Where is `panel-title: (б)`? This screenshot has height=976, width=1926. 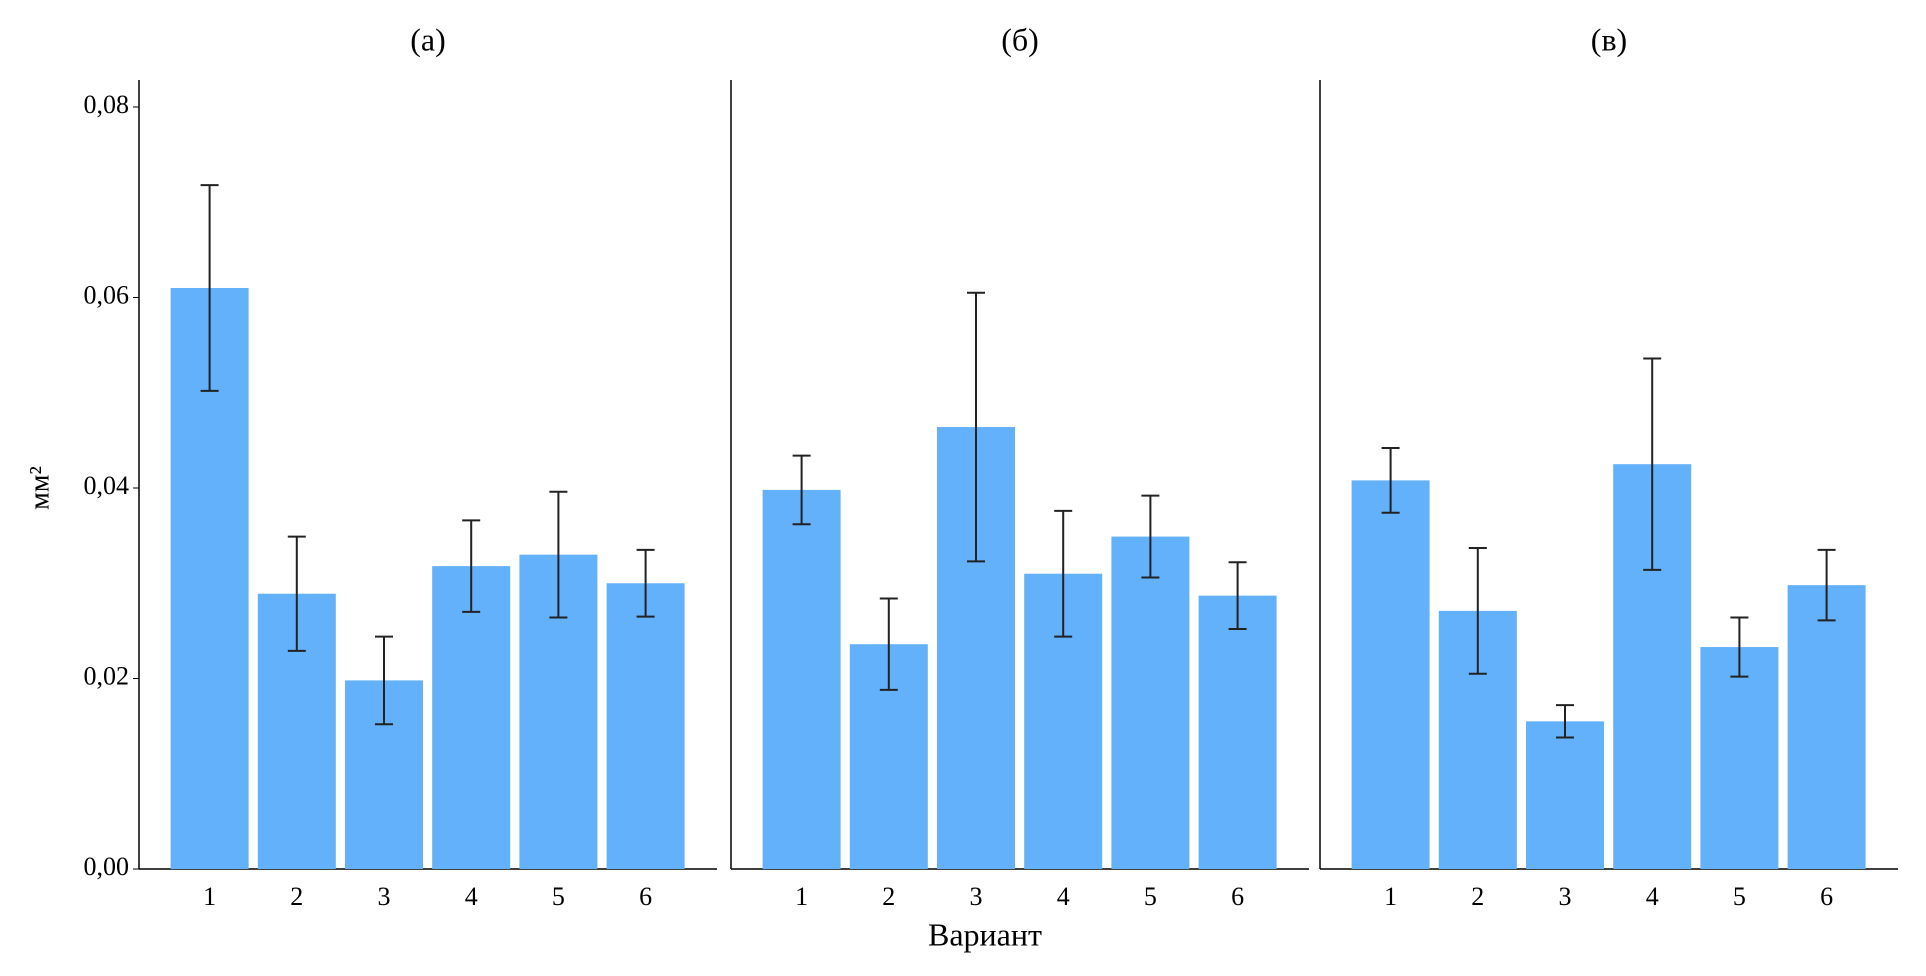
panel-title: (б) is located at coordinates (1020, 39).